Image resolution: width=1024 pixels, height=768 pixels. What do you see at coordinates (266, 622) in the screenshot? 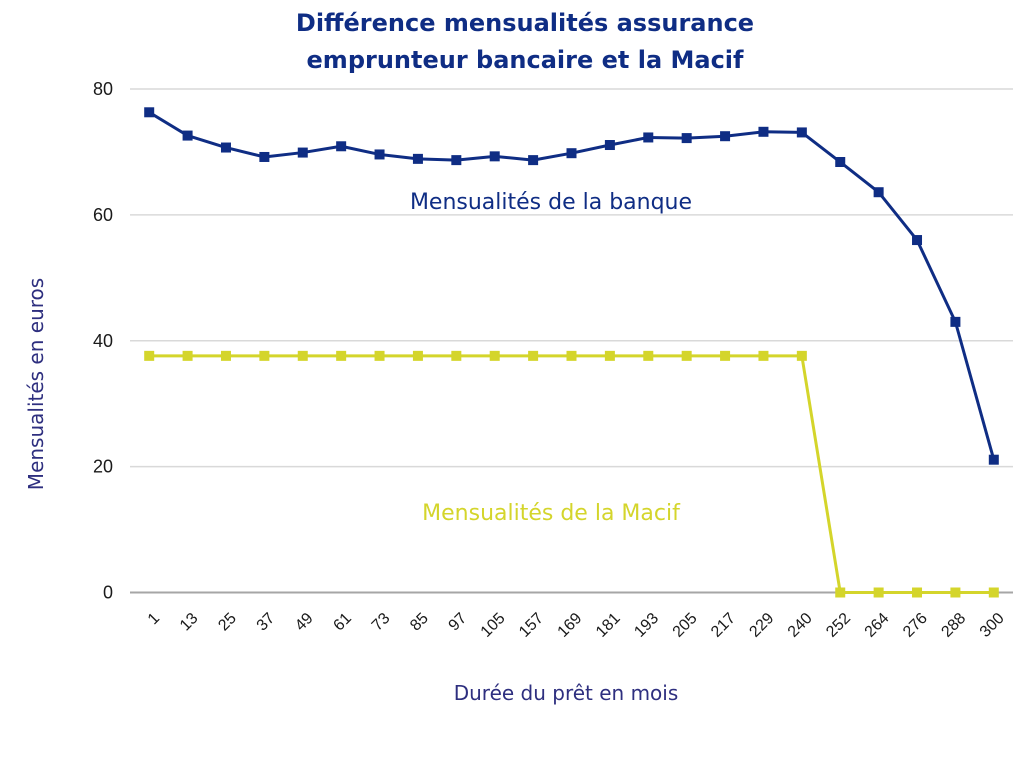
I see `x-tick-label: 37` at bounding box center [266, 622].